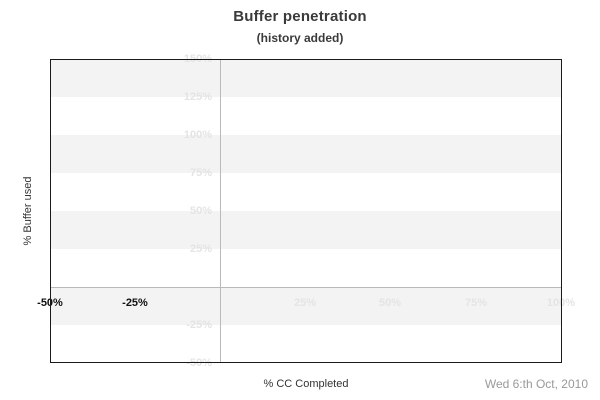 This screenshot has height=400, width=600. Describe the element at coordinates (200, 249) in the screenshot. I see `y-tick-25: 25%` at that location.